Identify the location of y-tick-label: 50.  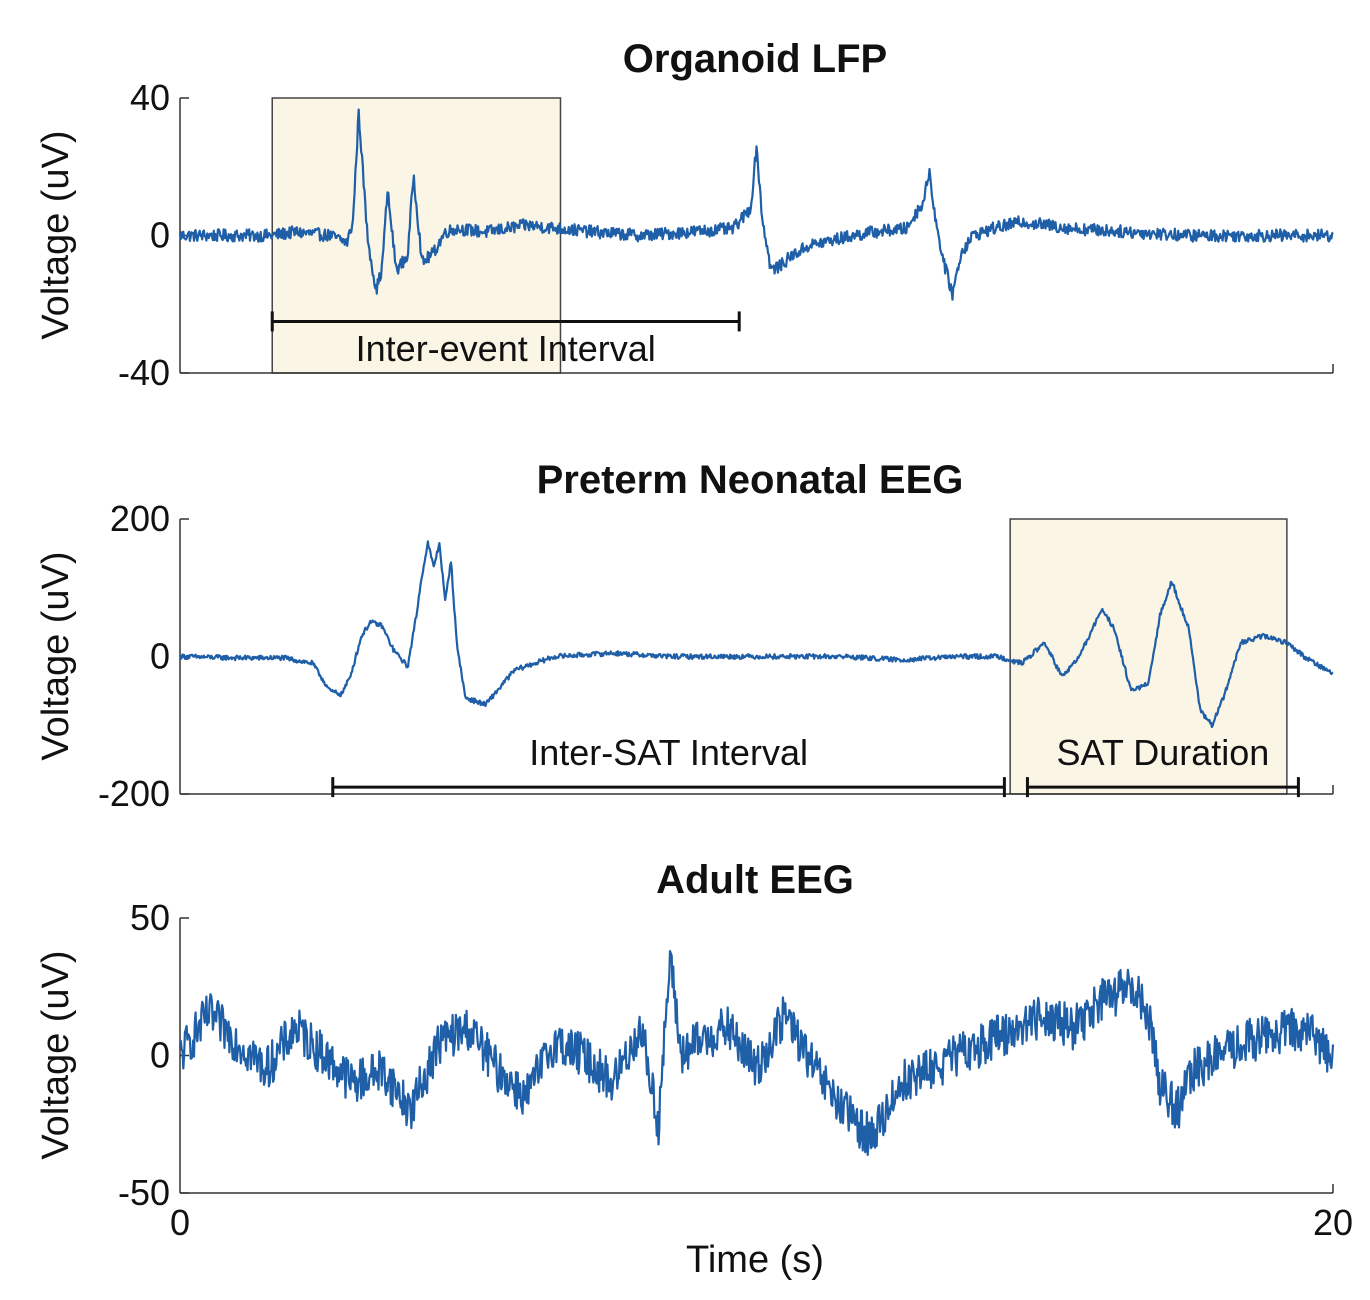
(150, 917).